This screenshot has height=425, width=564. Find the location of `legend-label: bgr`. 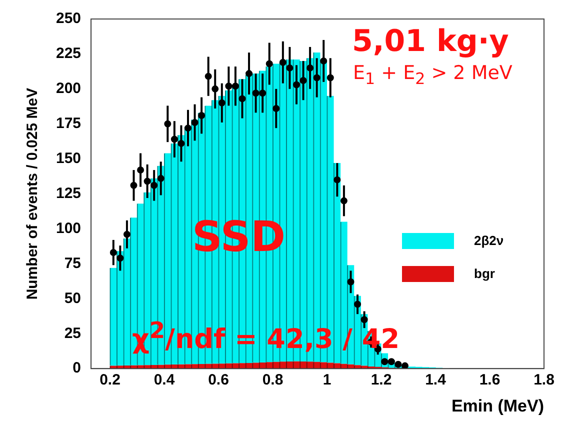

legend-label: bgr is located at coordinates (484, 273).